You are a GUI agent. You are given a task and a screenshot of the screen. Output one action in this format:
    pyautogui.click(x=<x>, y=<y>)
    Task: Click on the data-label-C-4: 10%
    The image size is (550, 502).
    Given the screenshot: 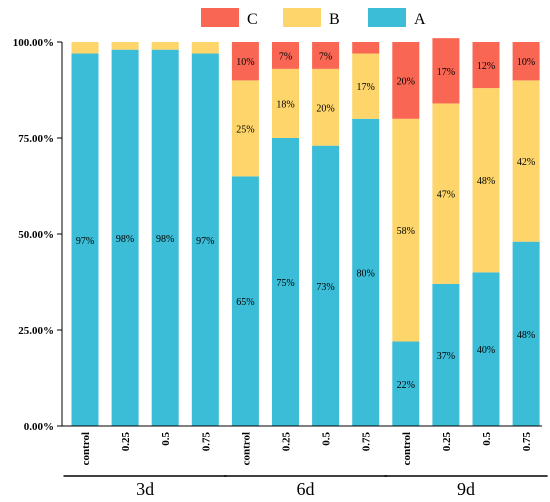 What is the action you would take?
    pyautogui.click(x=245, y=62)
    